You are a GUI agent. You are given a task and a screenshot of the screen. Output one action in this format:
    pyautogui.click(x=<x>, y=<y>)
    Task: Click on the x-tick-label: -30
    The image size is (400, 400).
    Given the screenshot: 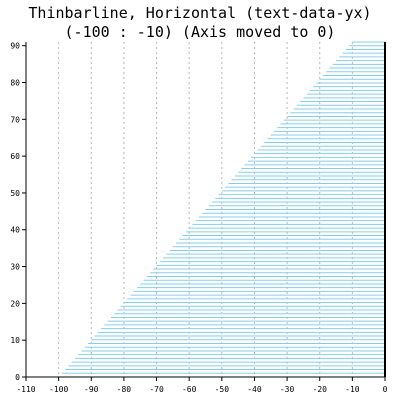 What is the action you would take?
    pyautogui.click(x=287, y=389)
    